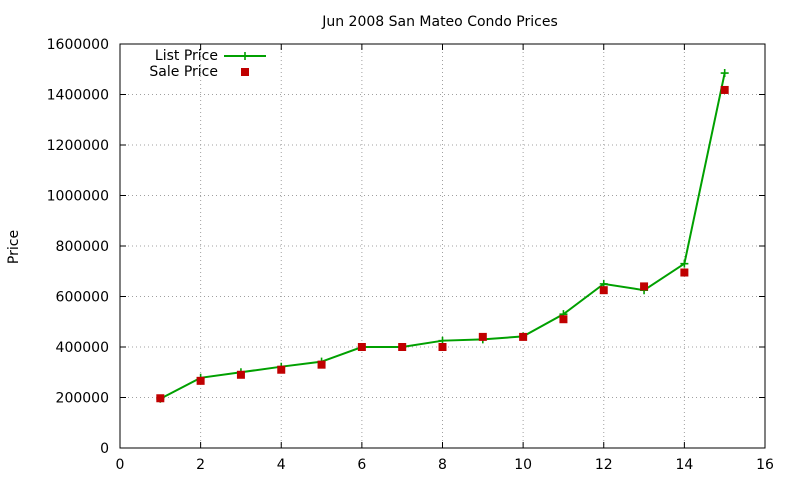 This screenshot has height=480, width=800. What do you see at coordinates (442, 465) in the screenshot?
I see `x-tick-label: 8` at bounding box center [442, 465].